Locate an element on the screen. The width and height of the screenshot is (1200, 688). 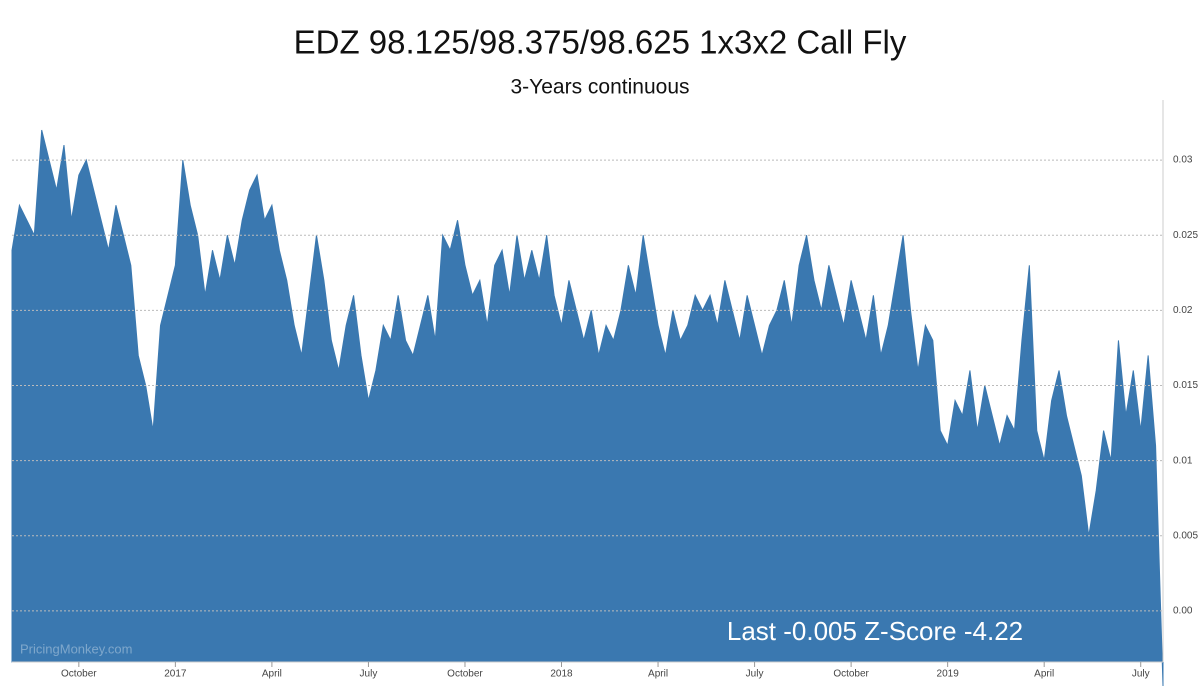
y-tick-label: 0.03 is located at coordinates (1183, 160).